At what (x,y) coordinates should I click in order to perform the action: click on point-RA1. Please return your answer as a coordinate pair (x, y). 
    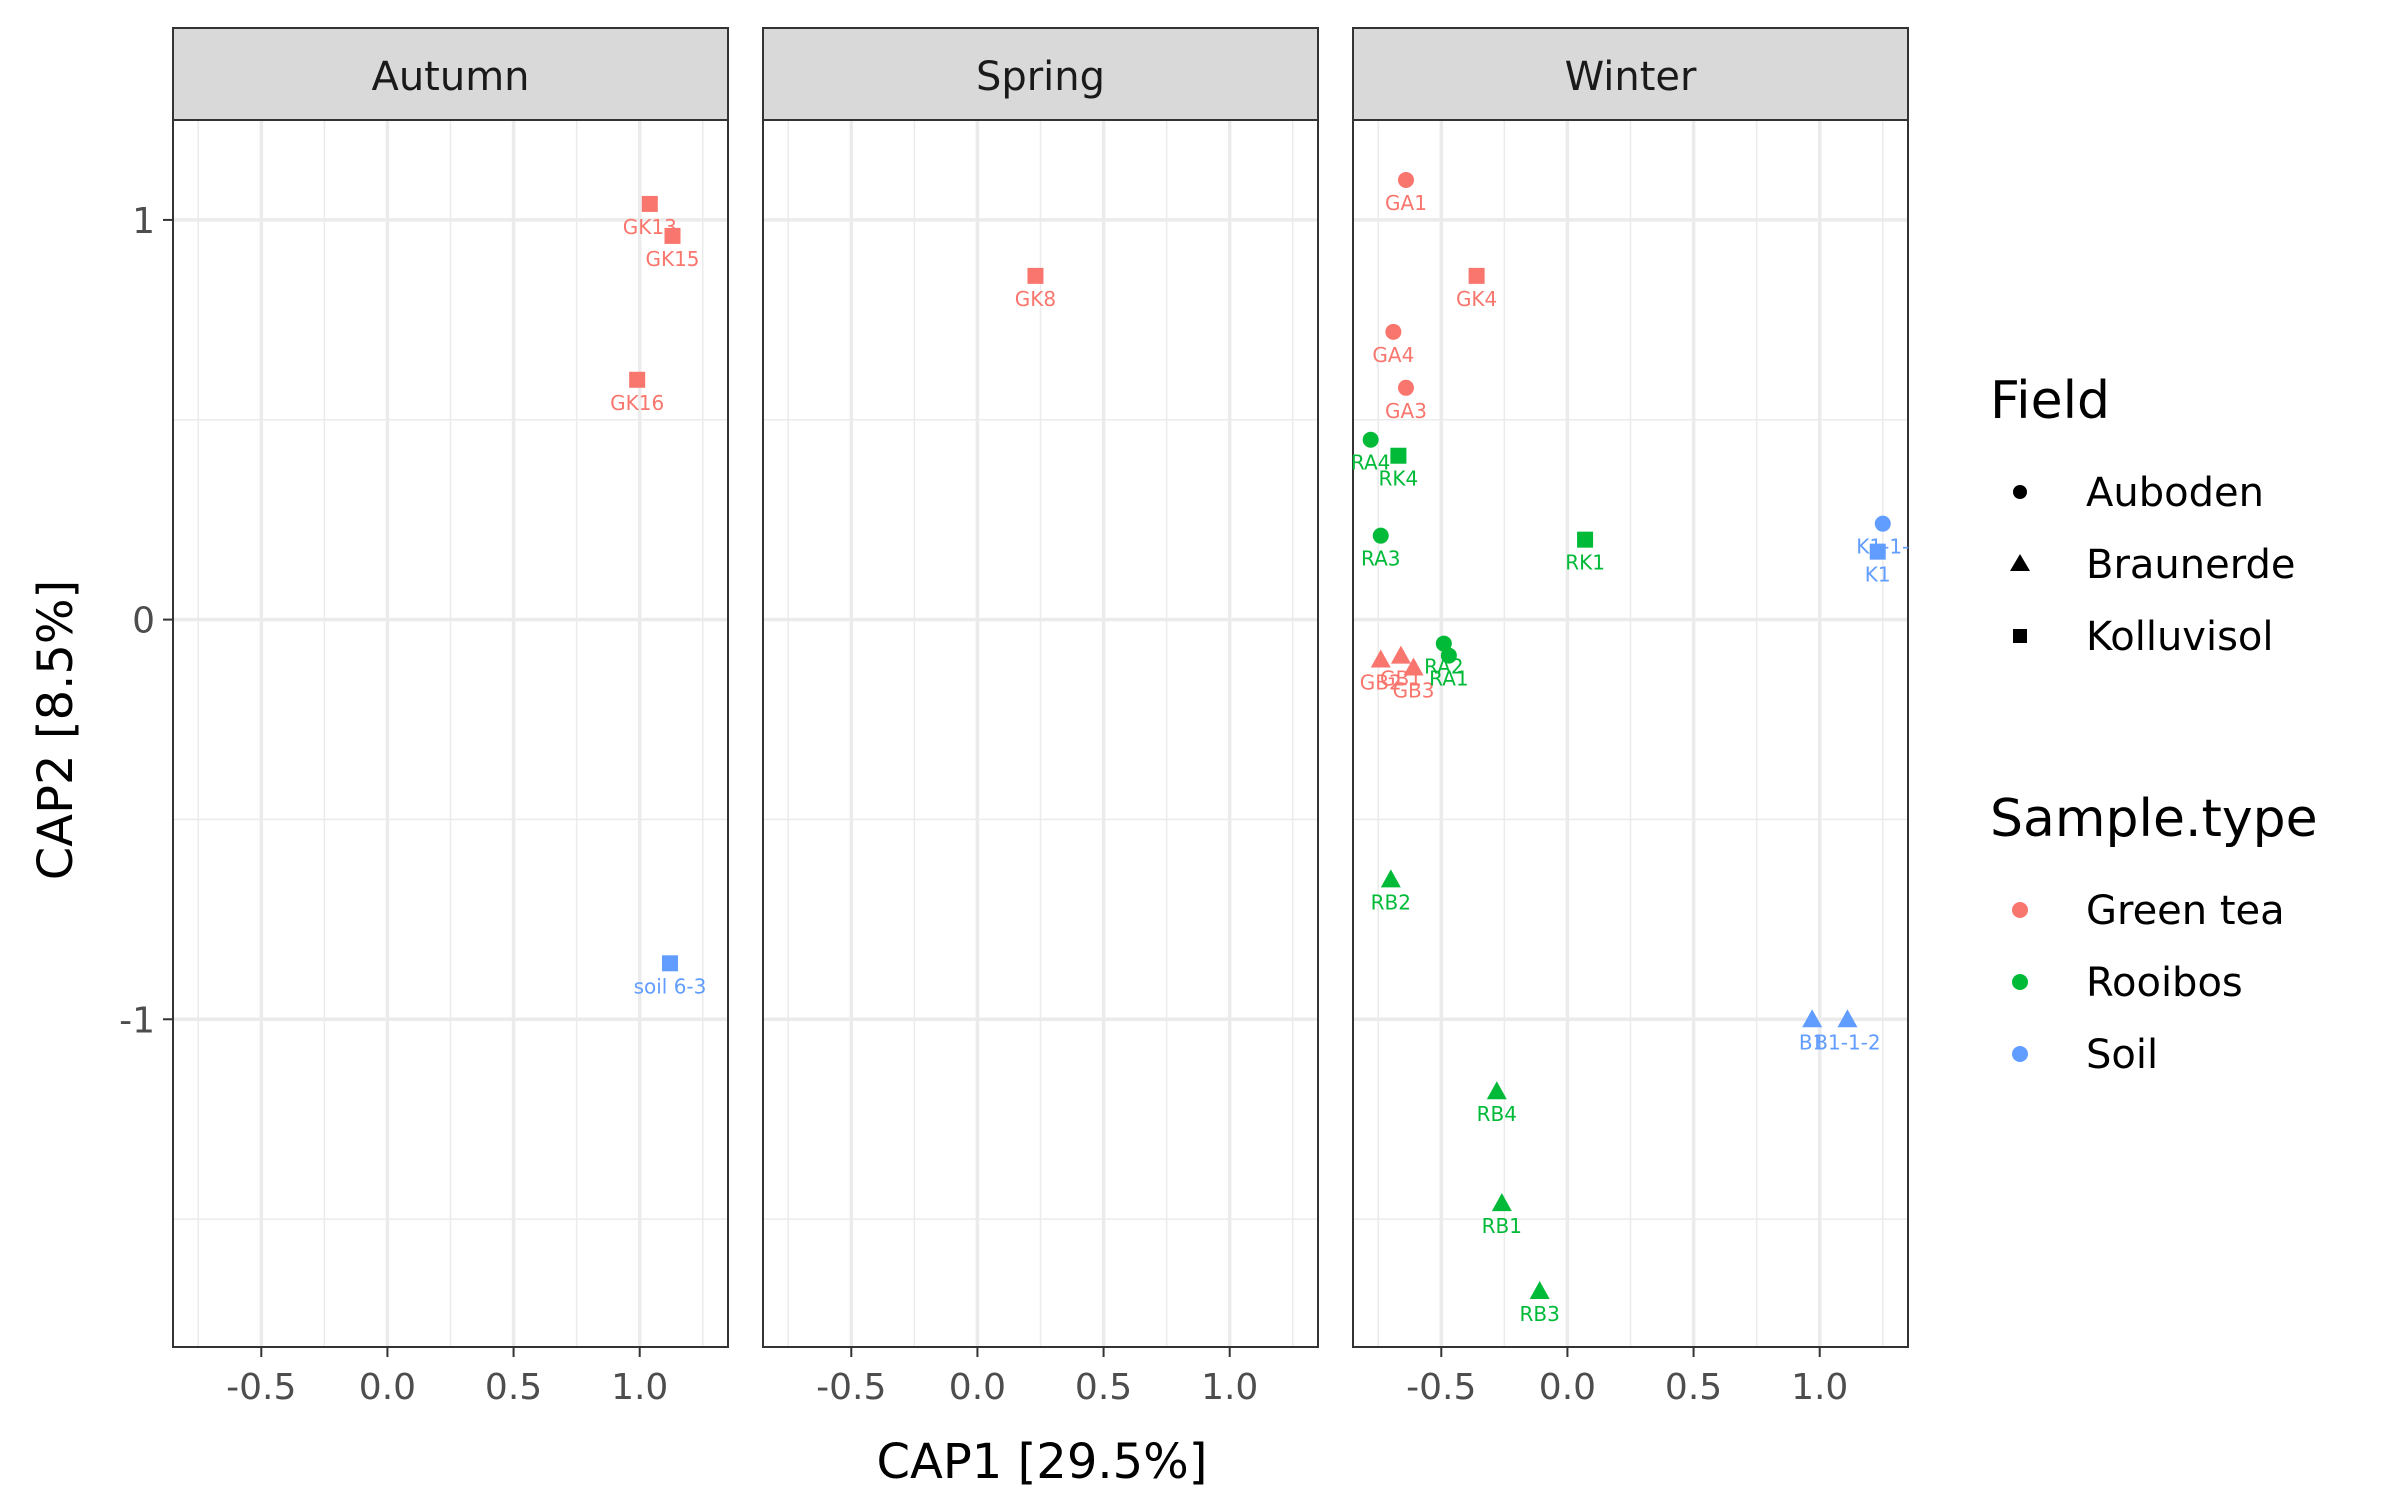
    Looking at the image, I should click on (1448, 655).